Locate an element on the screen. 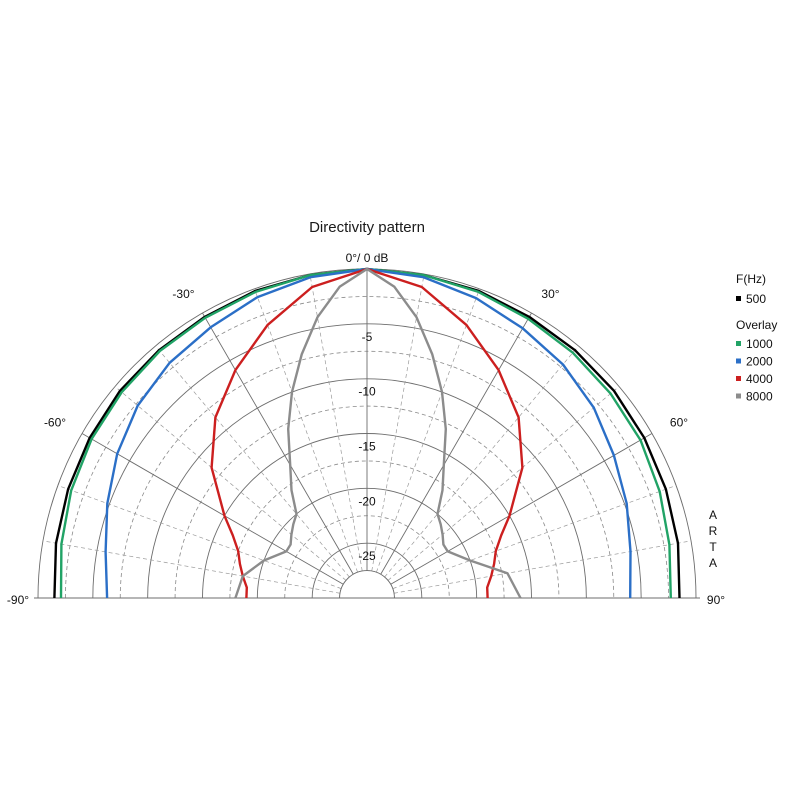  legend: F(Hz) Overlay 500 1000 2000 4000 8000 is located at coordinates (756, 338).